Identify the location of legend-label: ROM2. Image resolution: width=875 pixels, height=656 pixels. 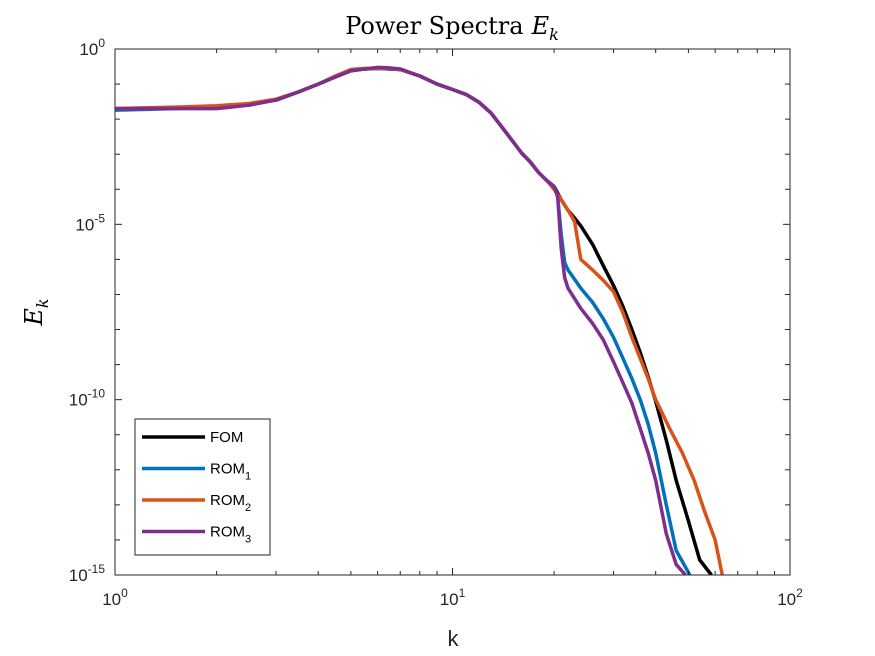
(230, 503).